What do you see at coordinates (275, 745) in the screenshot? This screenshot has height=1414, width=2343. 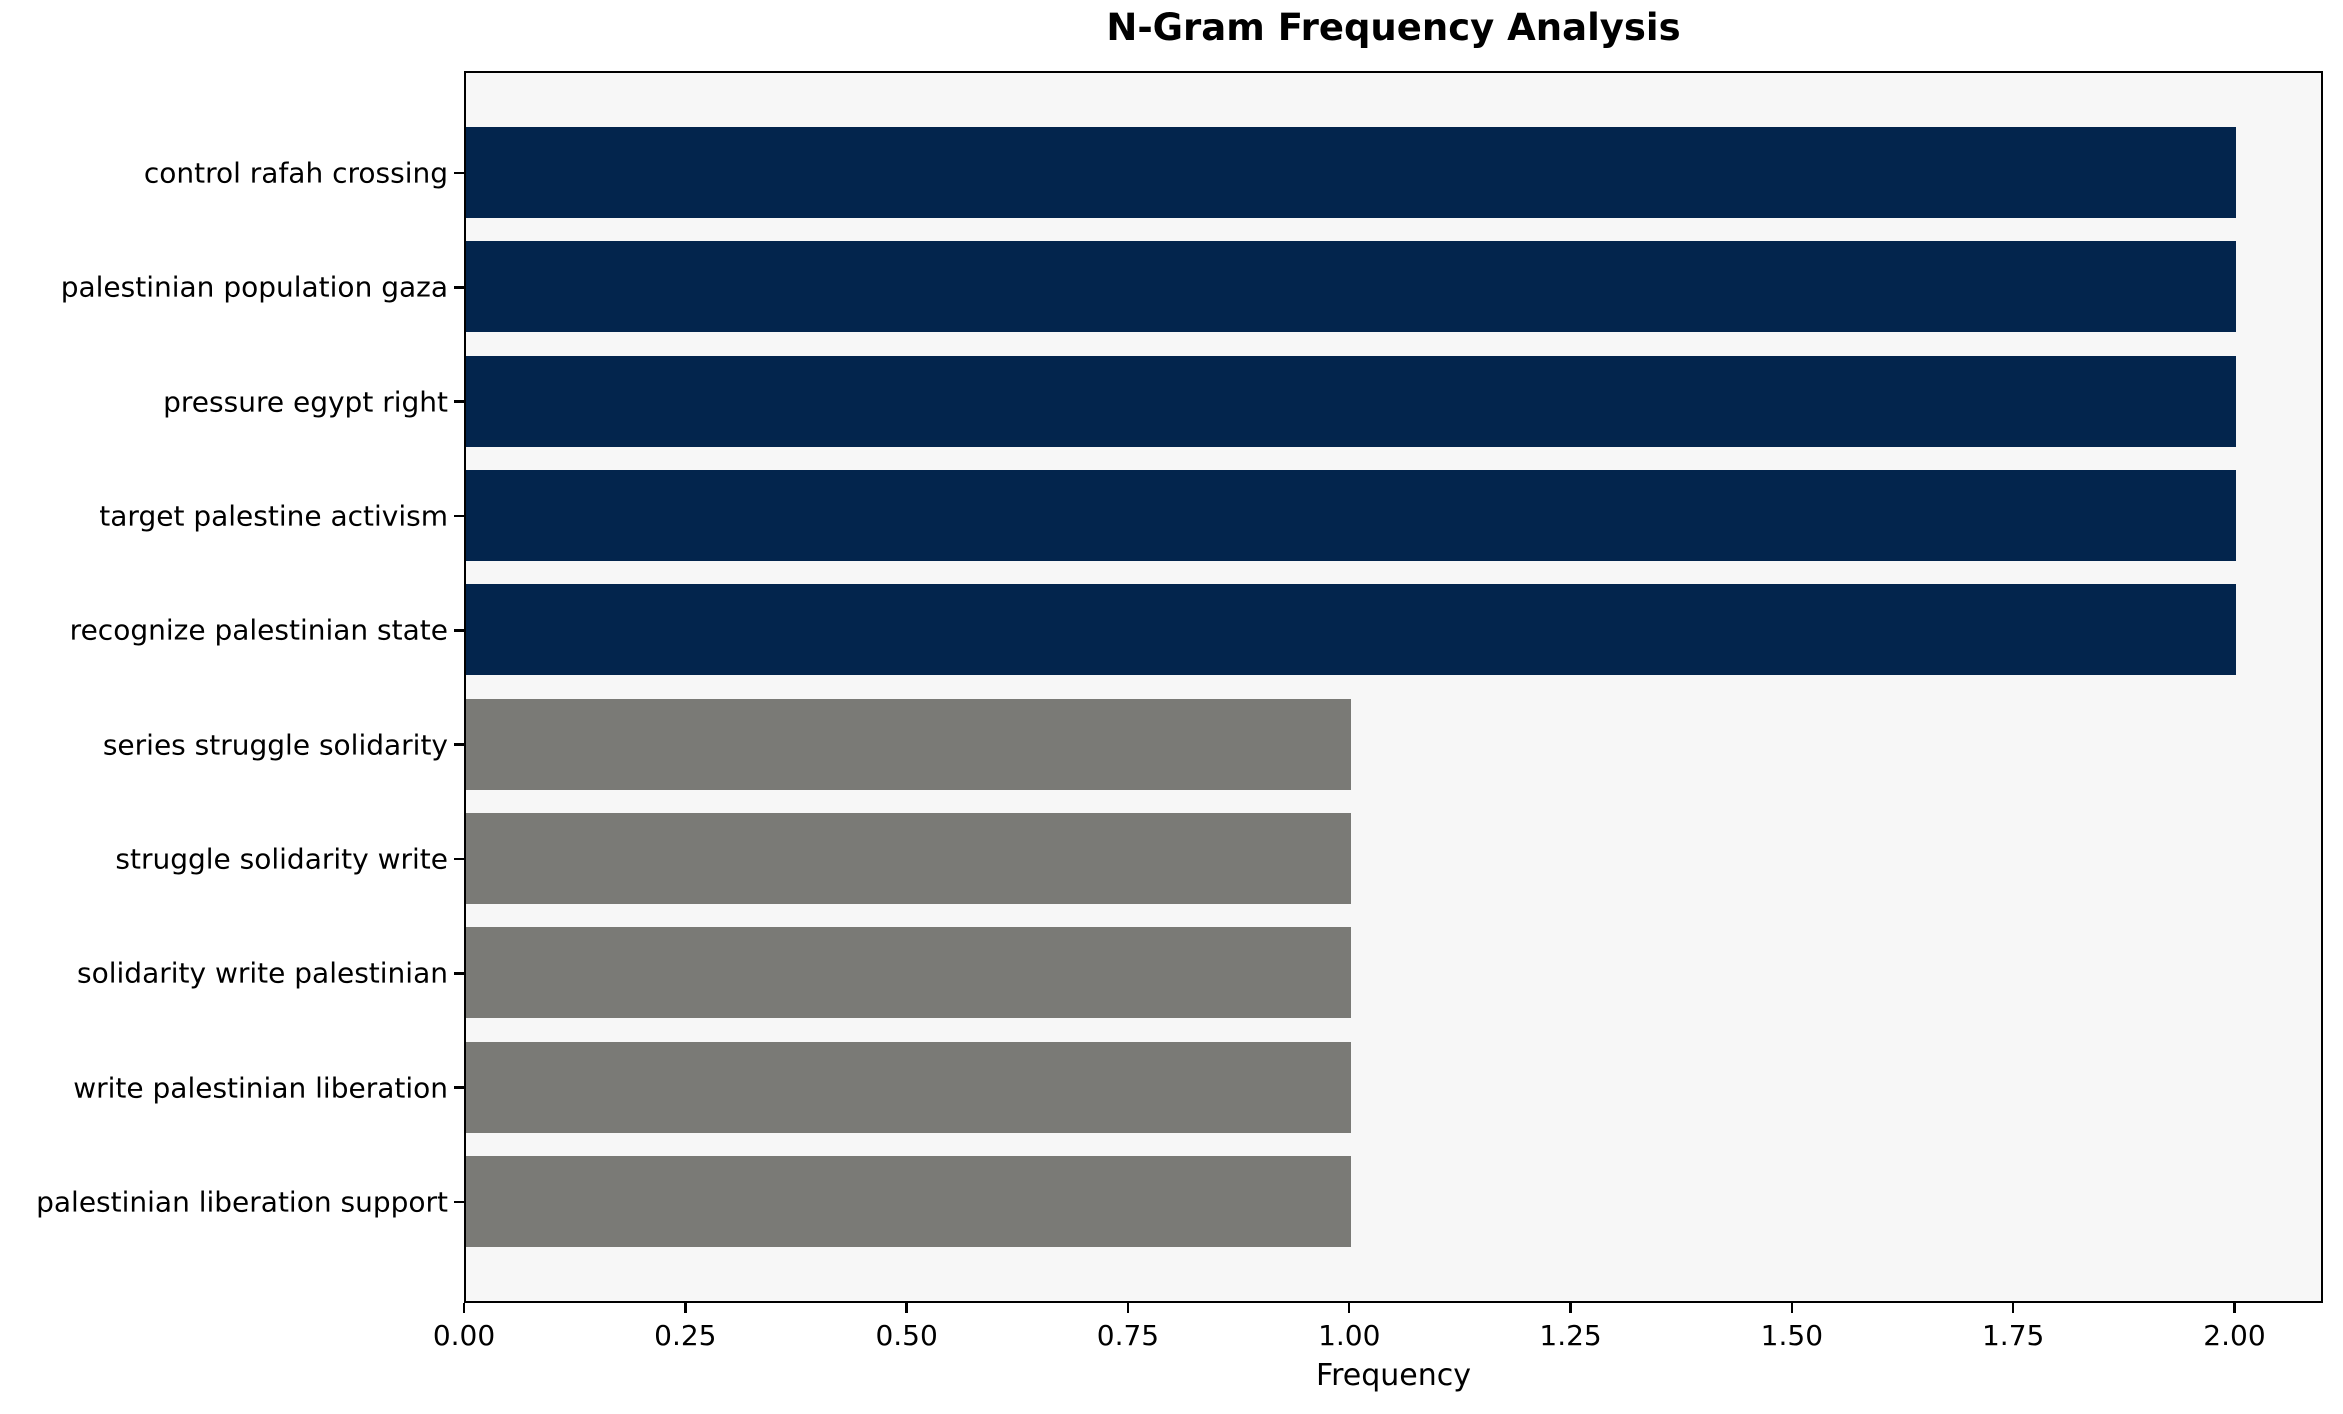 I see `y-tick-label: series struggle solidarity` at bounding box center [275, 745].